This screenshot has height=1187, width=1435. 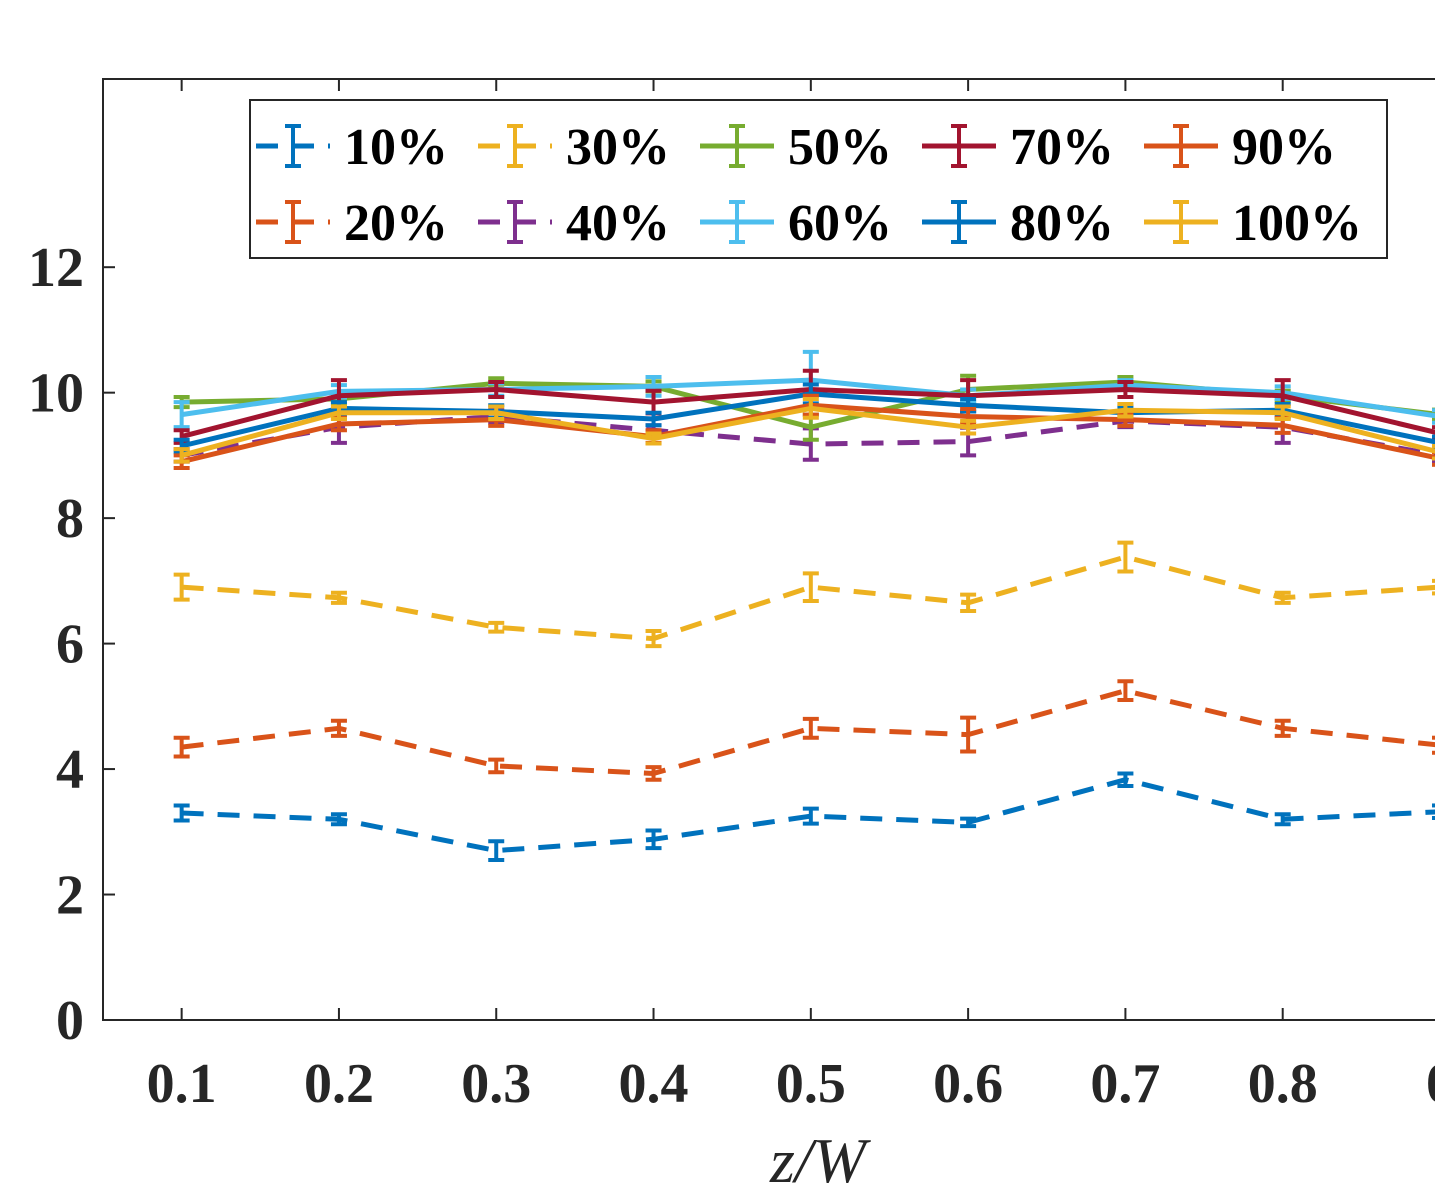 What do you see at coordinates (1062, 147) in the screenshot?
I see `legend-label: 70%` at bounding box center [1062, 147].